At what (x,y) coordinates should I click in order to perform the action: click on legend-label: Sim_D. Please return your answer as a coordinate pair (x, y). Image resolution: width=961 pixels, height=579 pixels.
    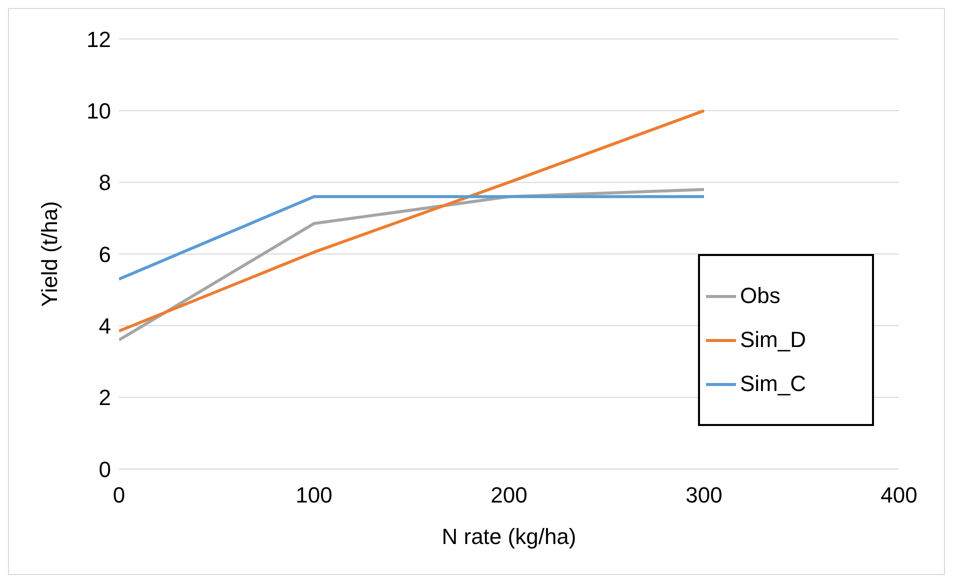
    Looking at the image, I should click on (773, 340).